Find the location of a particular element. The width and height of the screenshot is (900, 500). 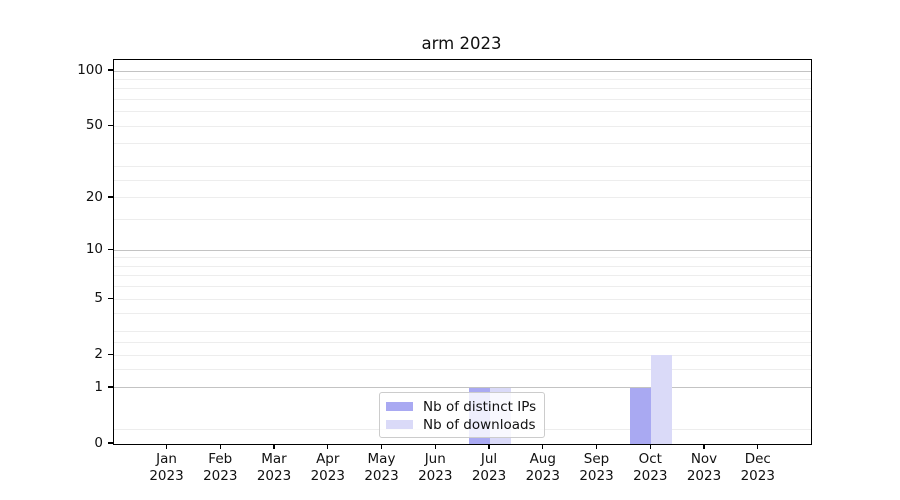

x-tick-month: Mar is located at coordinates (274, 459).